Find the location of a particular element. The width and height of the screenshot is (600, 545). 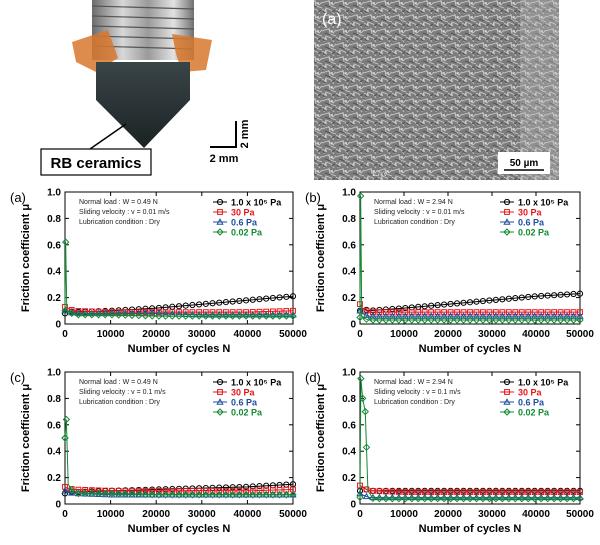

sem-panel-label: (a) is located at coordinates (332, 19).